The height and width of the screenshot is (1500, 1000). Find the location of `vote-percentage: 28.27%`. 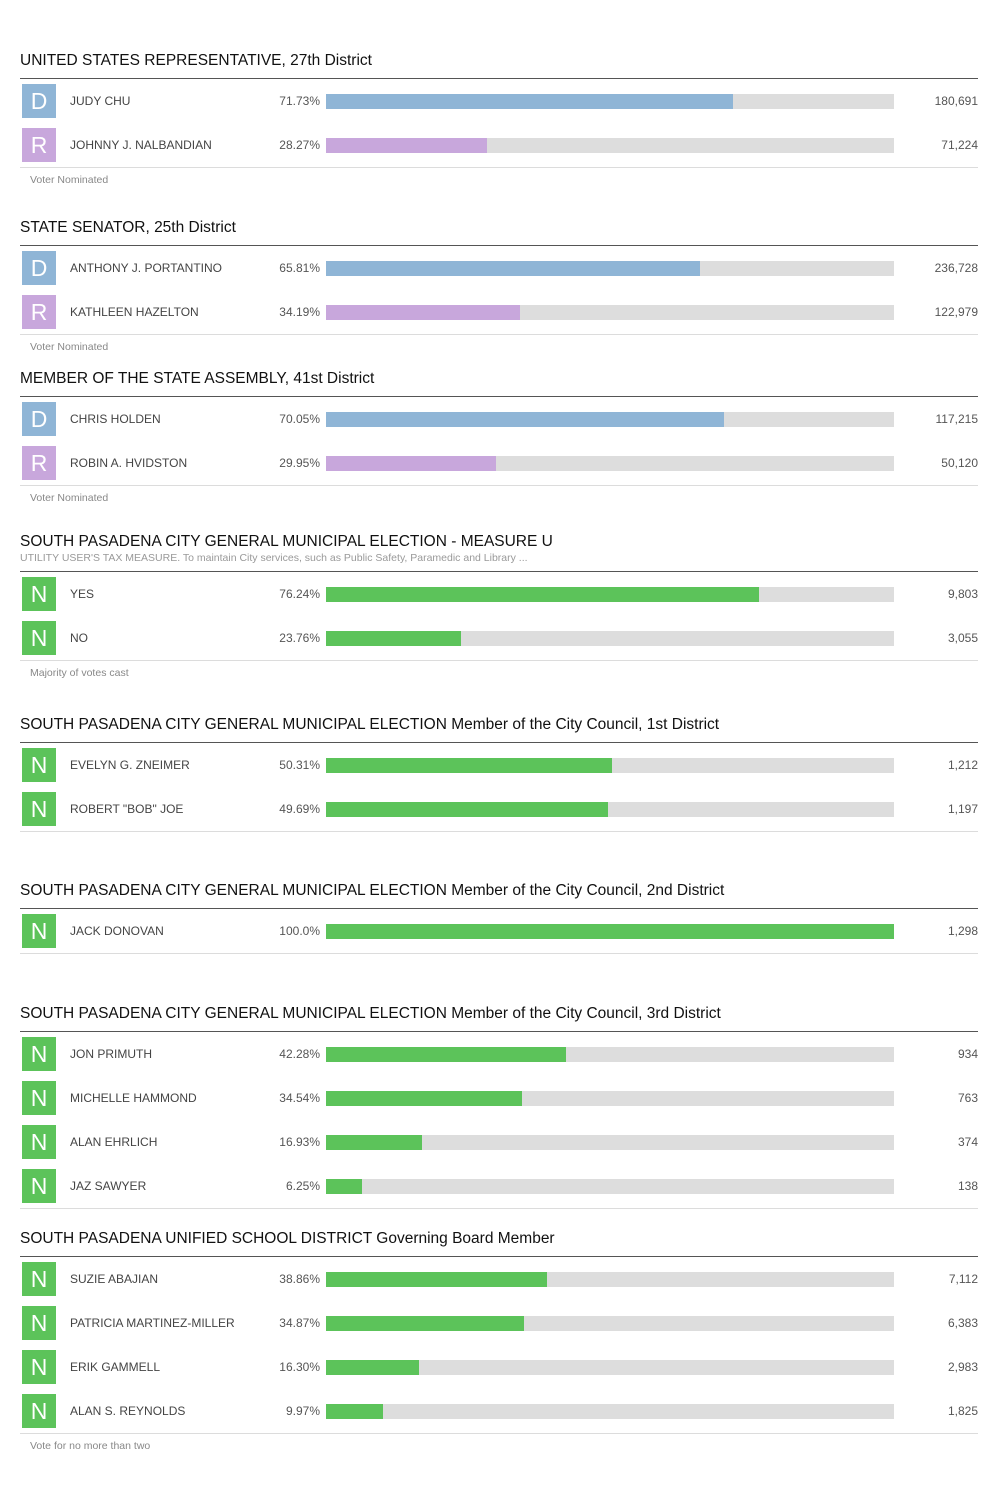

vote-percentage: 28.27% is located at coordinates (299, 145).